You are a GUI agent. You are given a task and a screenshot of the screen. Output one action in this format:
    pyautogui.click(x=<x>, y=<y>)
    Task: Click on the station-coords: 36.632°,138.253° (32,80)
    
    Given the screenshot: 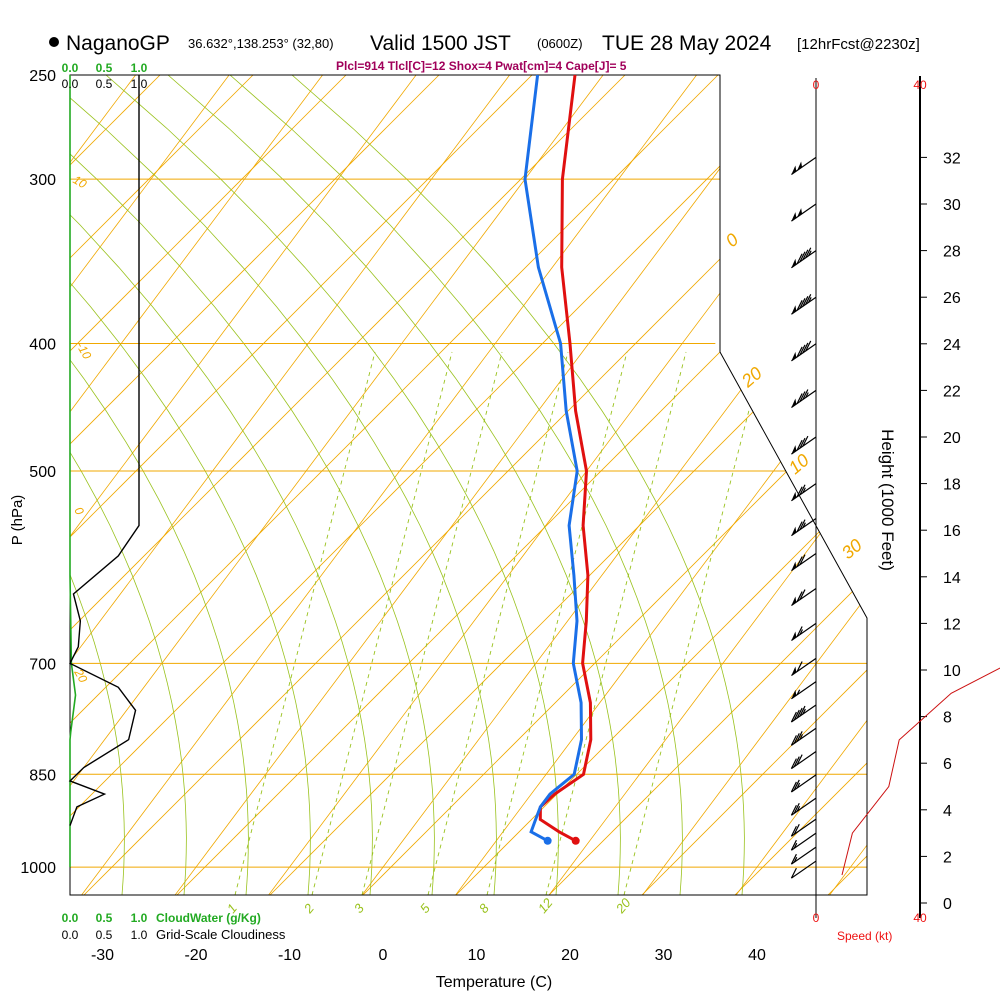 What is the action you would take?
    pyautogui.click(x=261, y=43)
    